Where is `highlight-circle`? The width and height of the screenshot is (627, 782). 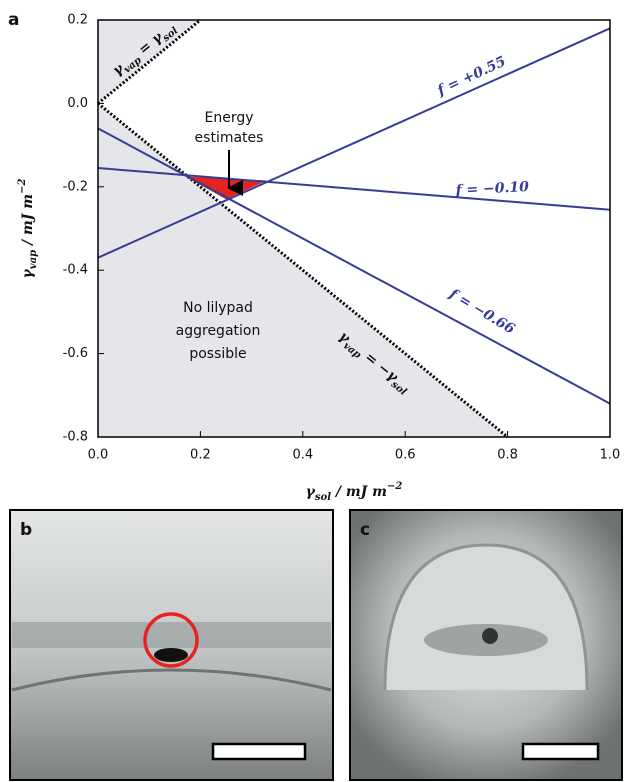
highlight-circle is located at coordinates (171, 640).